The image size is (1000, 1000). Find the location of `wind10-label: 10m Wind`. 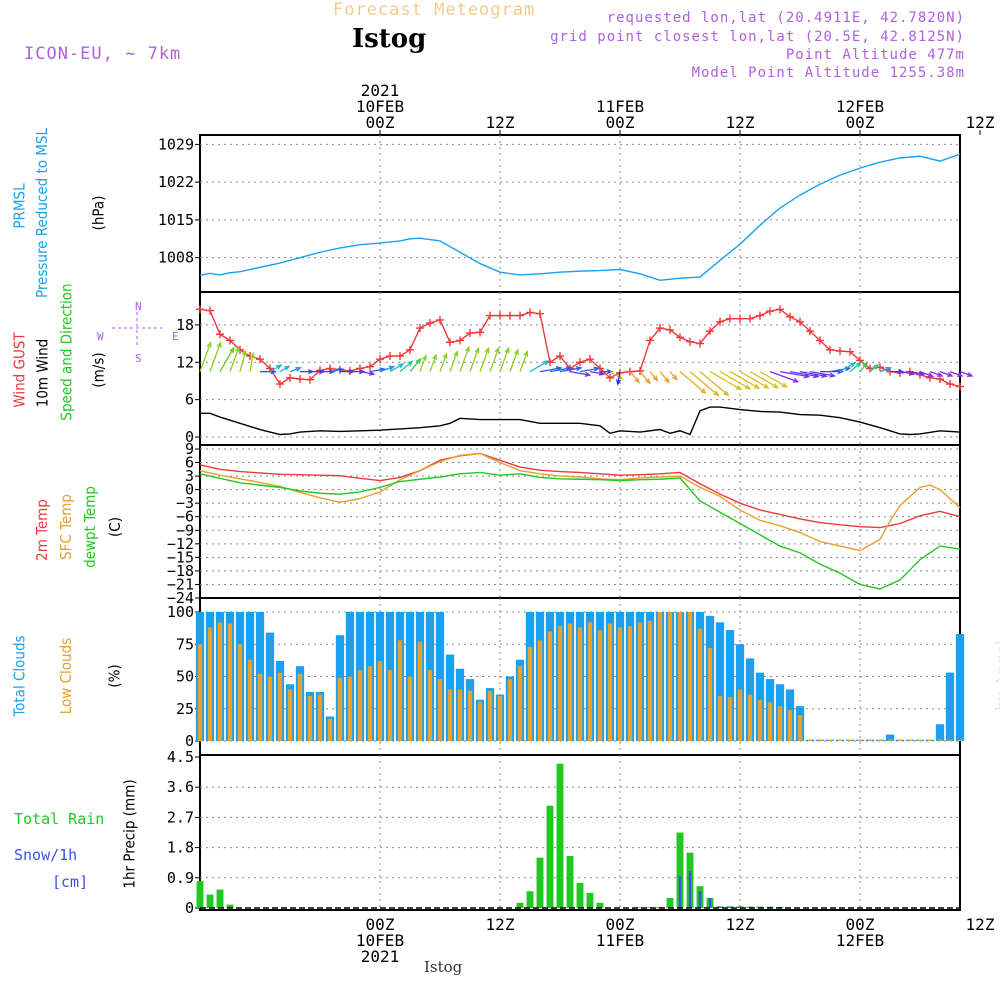

wind10-label: 10m Wind is located at coordinates (41, 373).